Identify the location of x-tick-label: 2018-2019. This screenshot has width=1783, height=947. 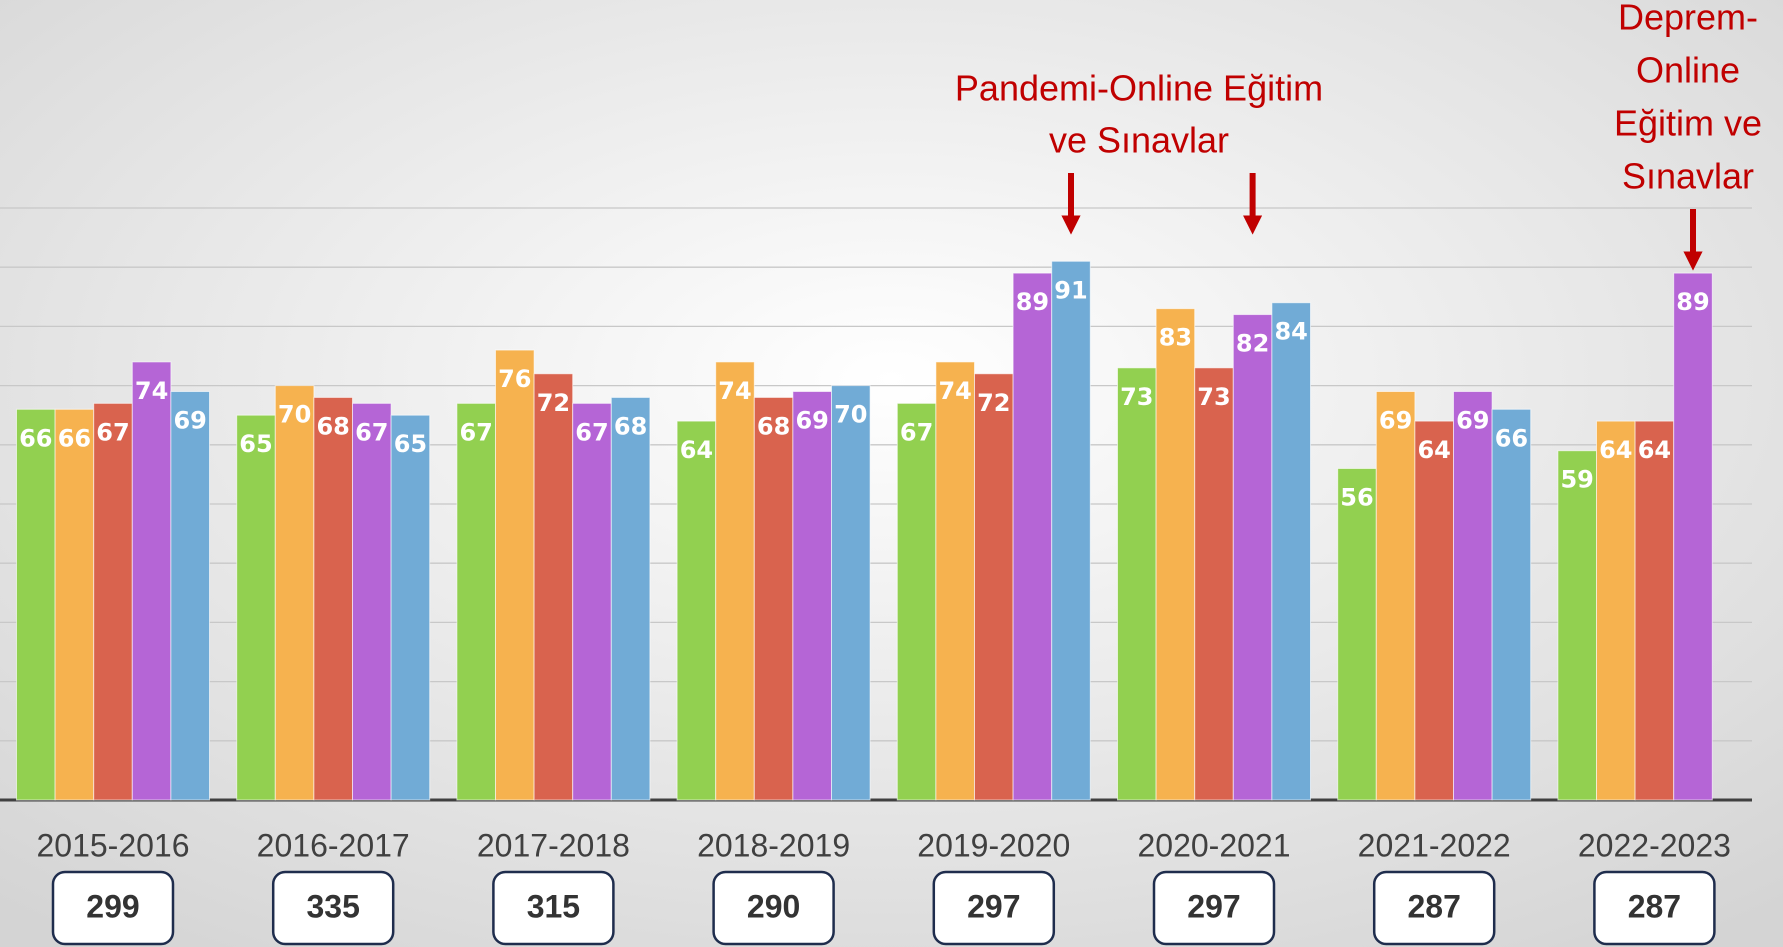
(773, 845).